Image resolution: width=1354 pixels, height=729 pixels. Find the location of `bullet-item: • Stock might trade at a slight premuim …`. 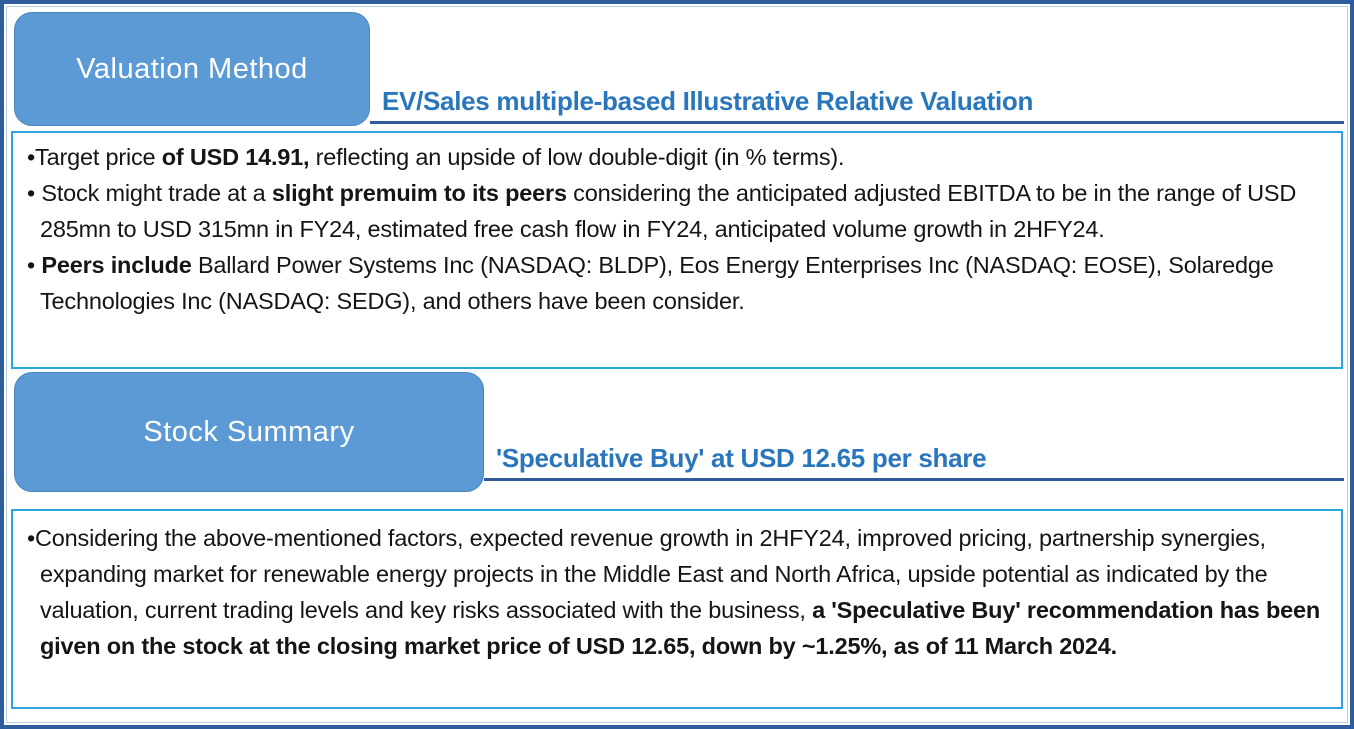

bullet-item: • Stock might trade at a slight premuim … is located at coordinates (678, 211).